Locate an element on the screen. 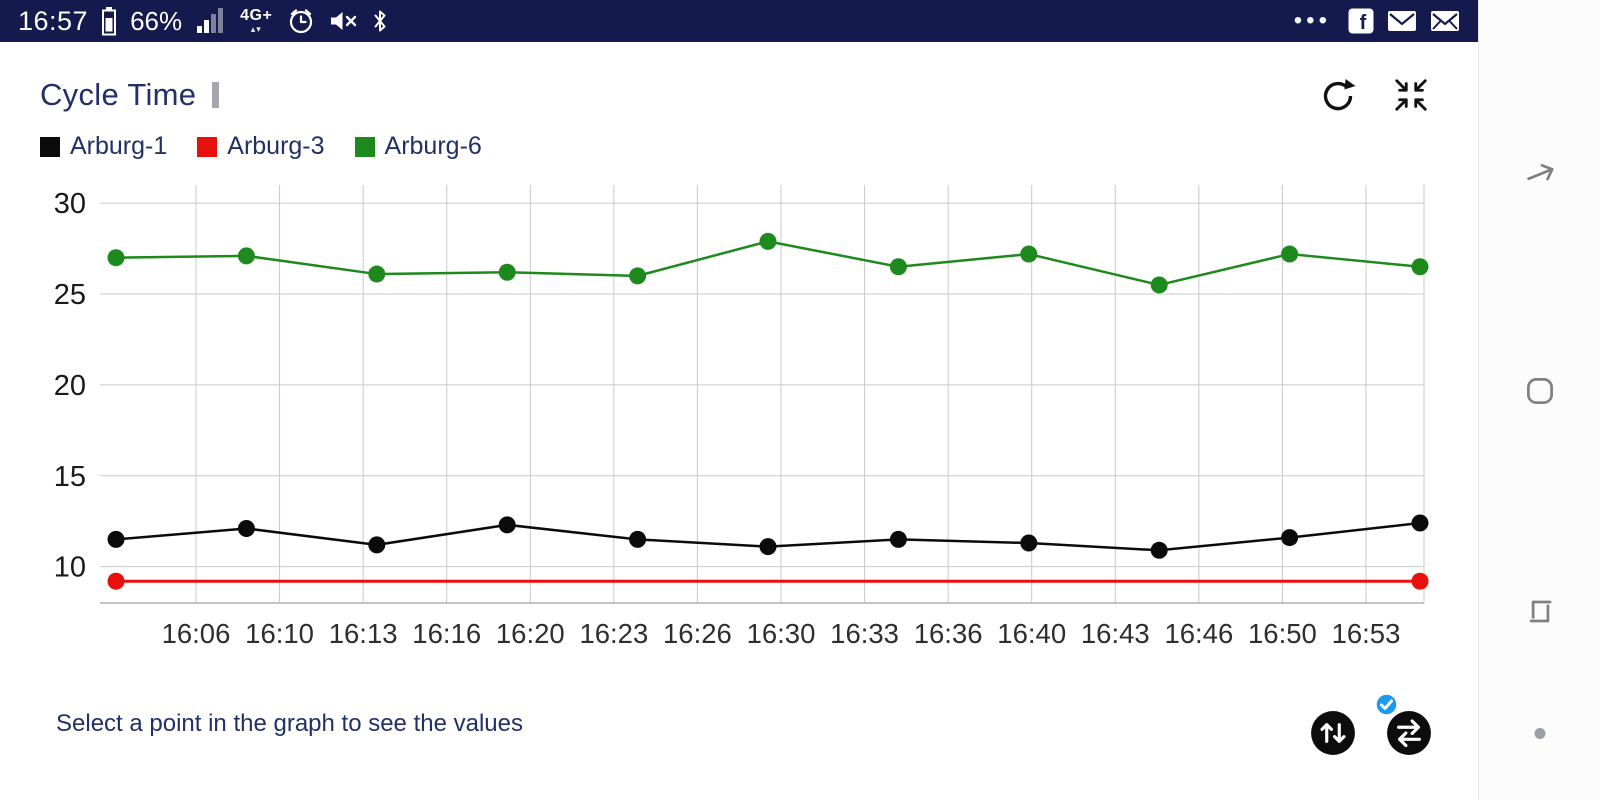  sort-vertical-icon is located at coordinates (1333, 733).